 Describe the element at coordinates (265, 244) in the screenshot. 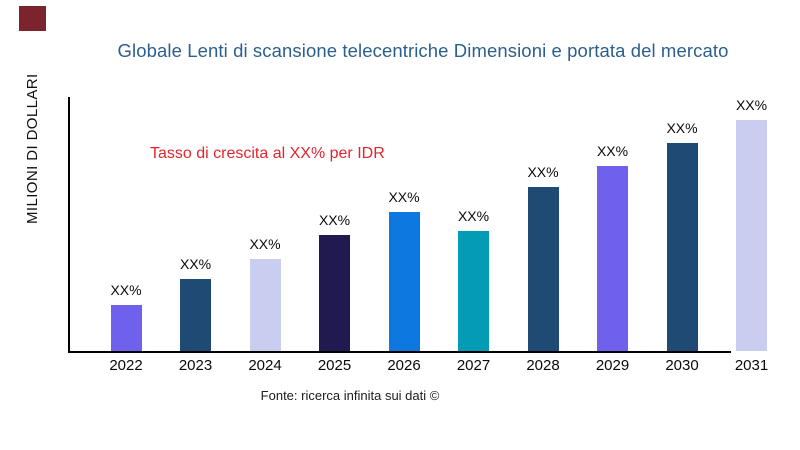

I see `bar-value-label-2024: XX%` at that location.